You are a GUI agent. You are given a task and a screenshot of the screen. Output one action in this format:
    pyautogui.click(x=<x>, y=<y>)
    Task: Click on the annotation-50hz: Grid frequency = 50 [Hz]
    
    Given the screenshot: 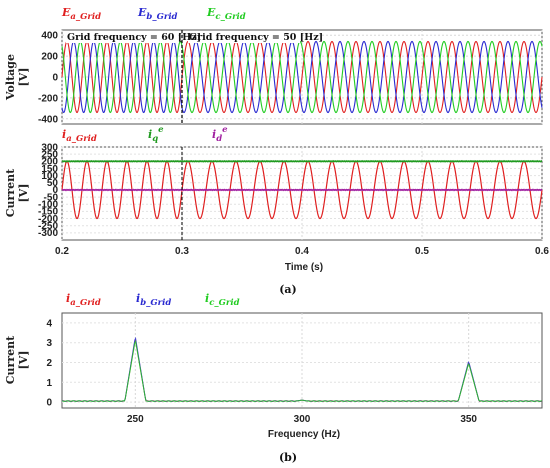 What is the action you would take?
    pyautogui.click(x=256, y=37)
    